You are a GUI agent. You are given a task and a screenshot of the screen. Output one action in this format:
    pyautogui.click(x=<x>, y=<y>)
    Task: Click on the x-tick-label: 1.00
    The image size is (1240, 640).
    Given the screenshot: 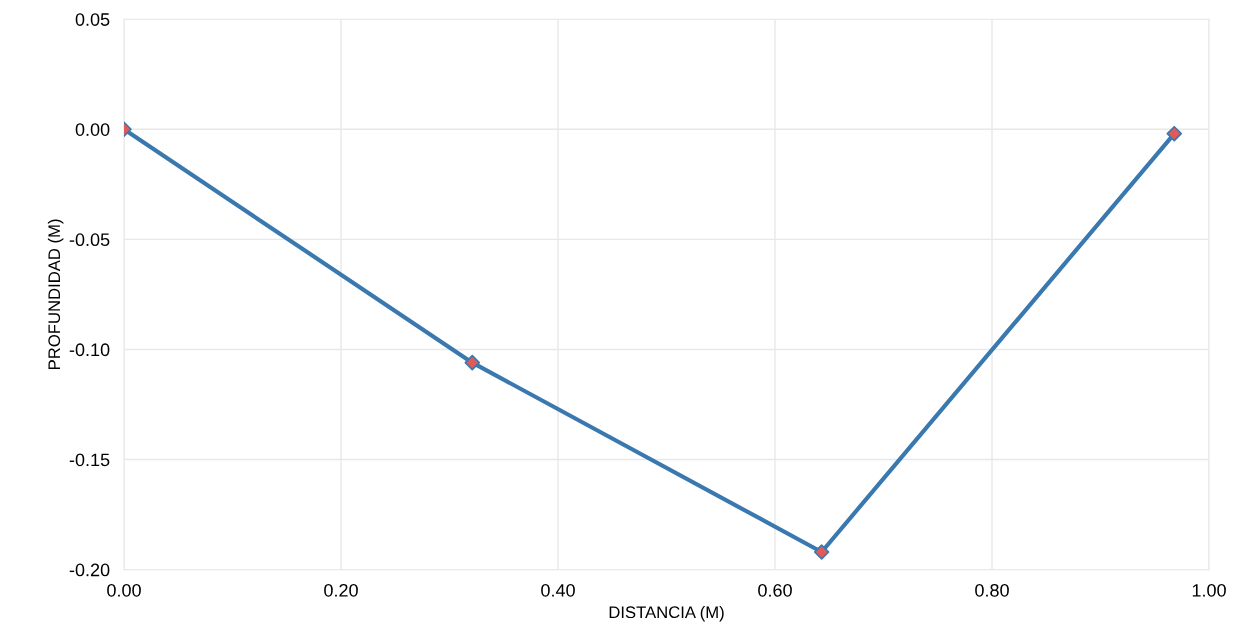 What is the action you would take?
    pyautogui.click(x=1209, y=590)
    